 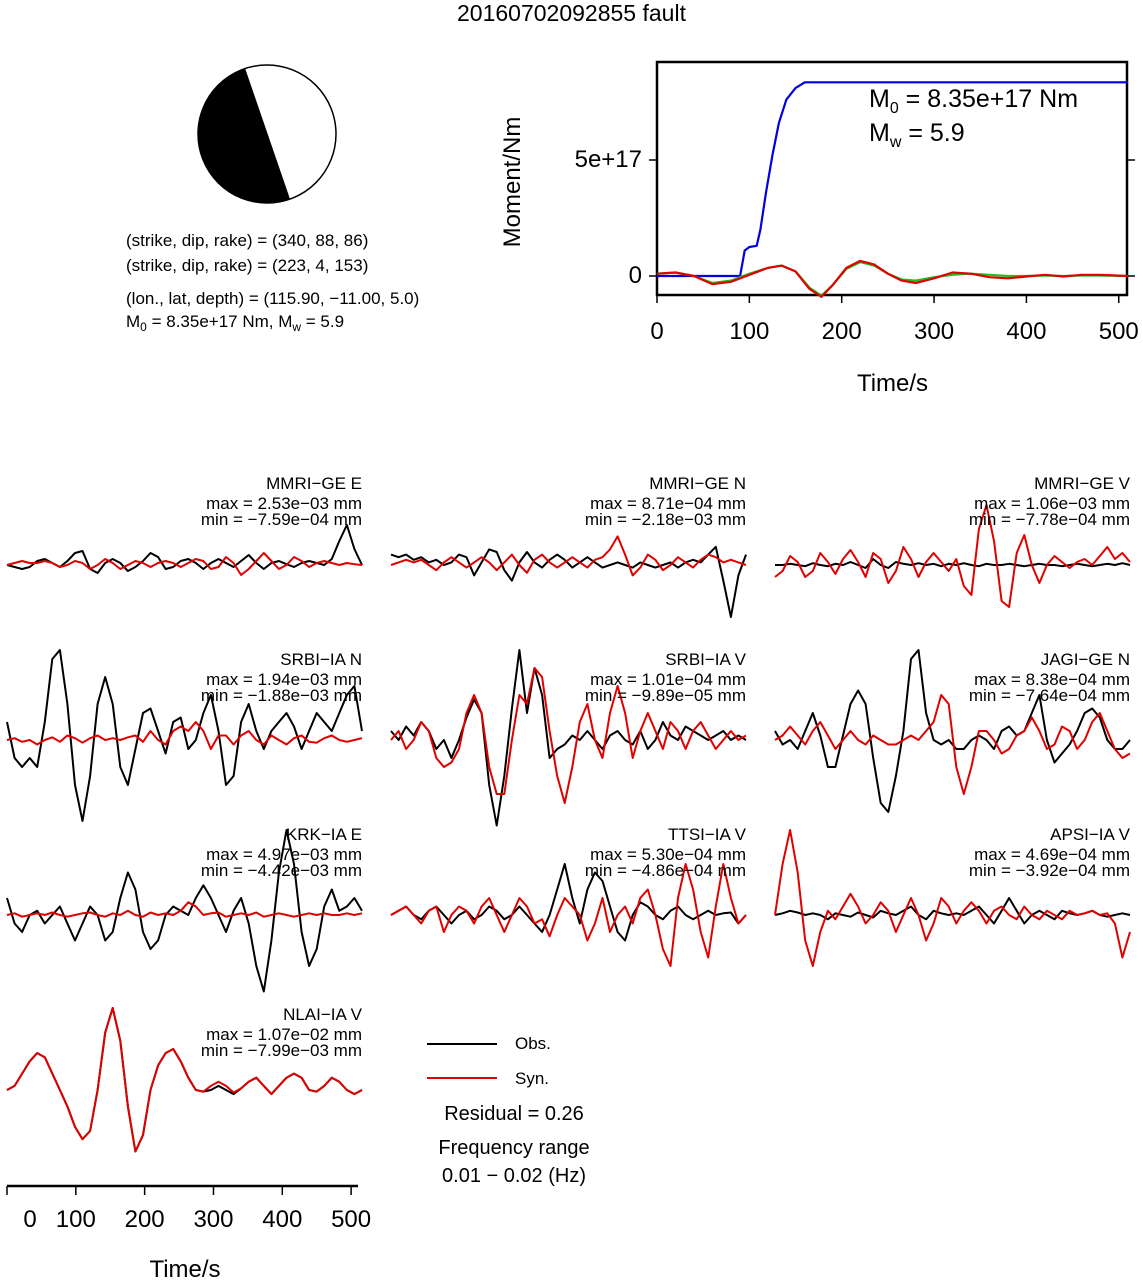 I want to click on waveform-xtick-label-4: 400, so click(x=282, y=1219).